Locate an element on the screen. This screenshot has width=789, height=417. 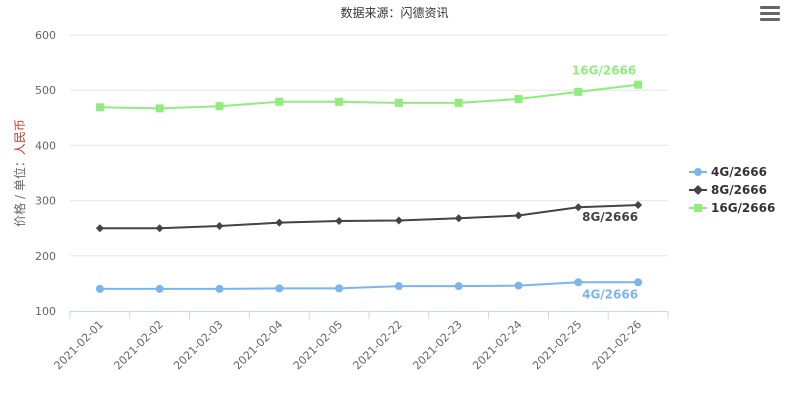
y-axis-label: 价格 / 单位：人民币 is located at coordinates (19, 173).